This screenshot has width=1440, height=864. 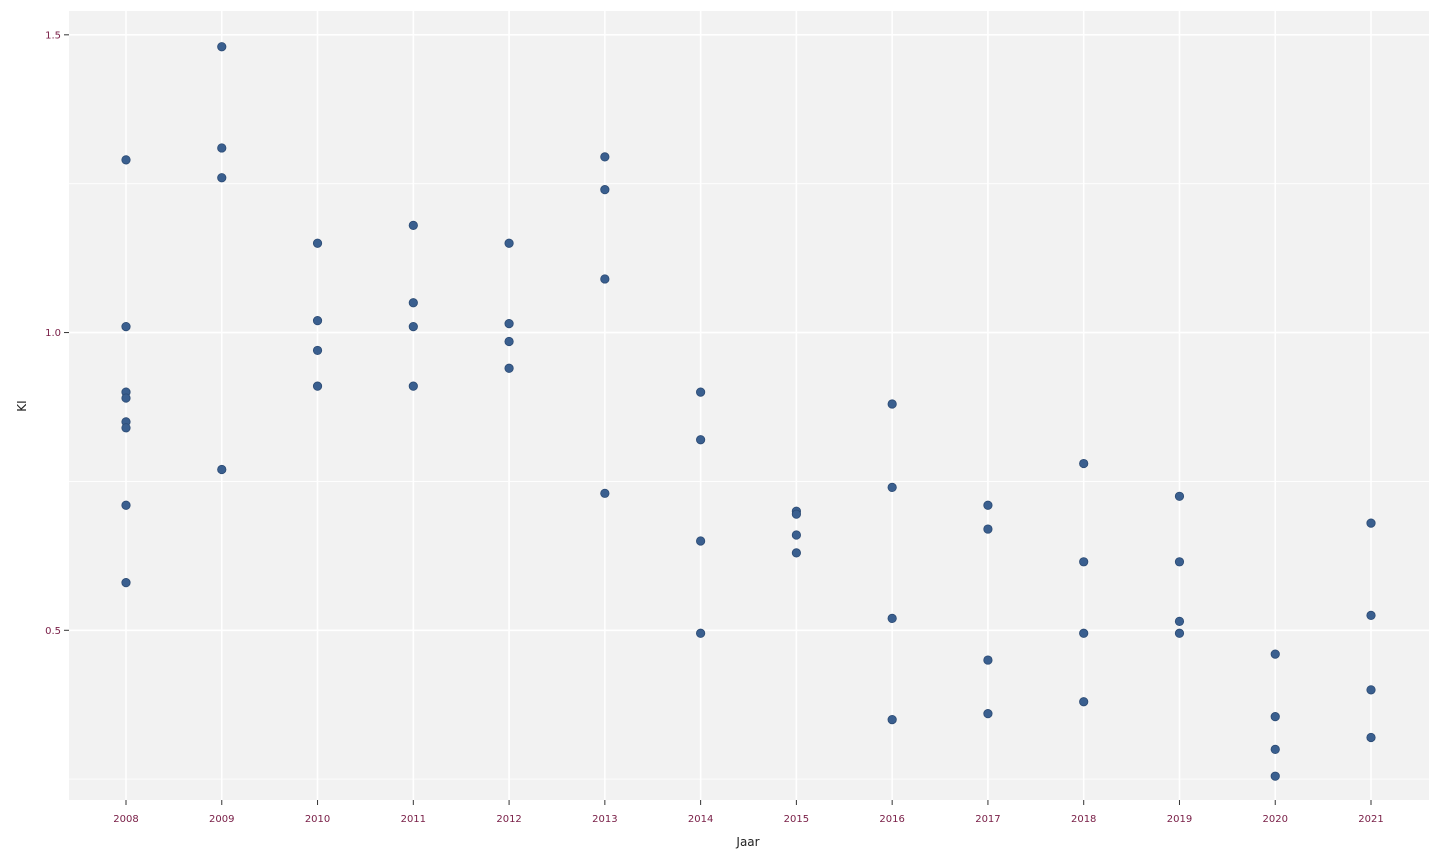 What do you see at coordinates (125, 819) in the screenshot?
I see `x-tick-label: 2008` at bounding box center [125, 819].